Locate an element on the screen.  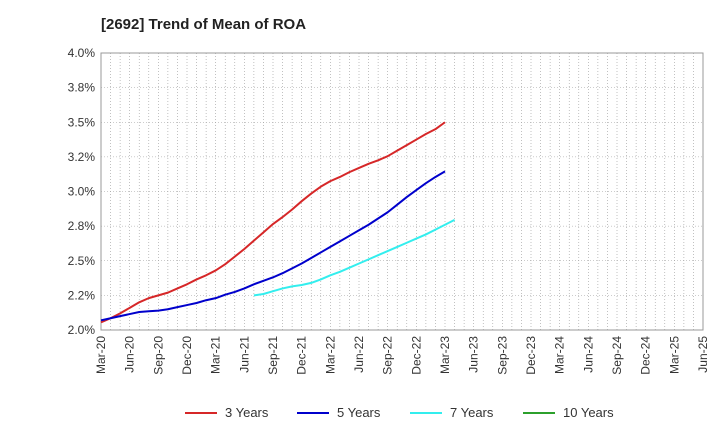
x-tick-label: Dec-24 is located at coordinates (646, 355).